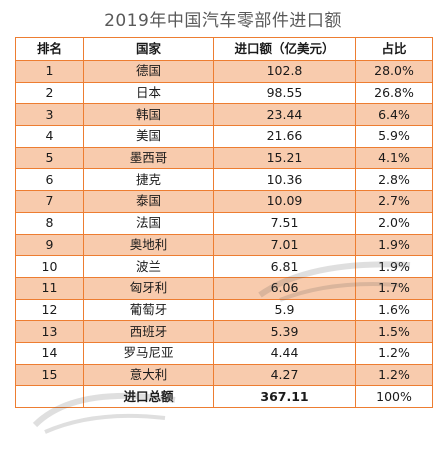 This screenshot has height=463, width=446. I want to click on country-cell: 匈牙利, so click(148, 288).